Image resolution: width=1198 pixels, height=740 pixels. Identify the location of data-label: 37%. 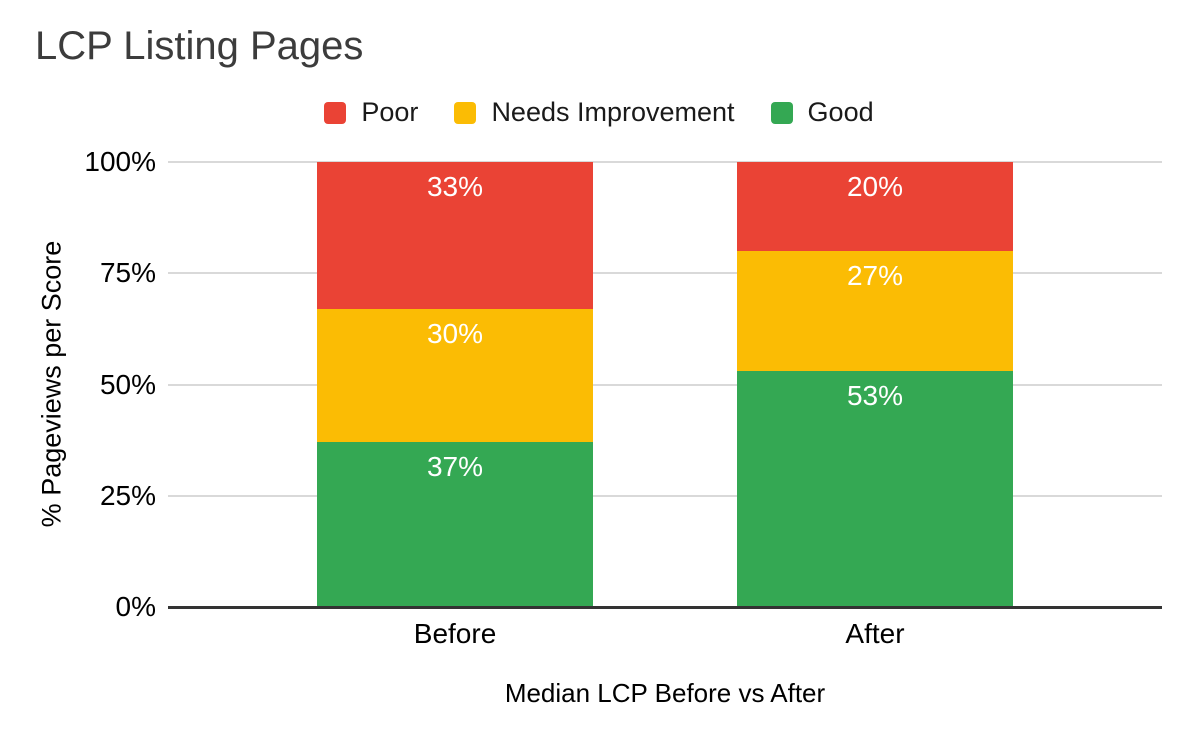
(455, 467).